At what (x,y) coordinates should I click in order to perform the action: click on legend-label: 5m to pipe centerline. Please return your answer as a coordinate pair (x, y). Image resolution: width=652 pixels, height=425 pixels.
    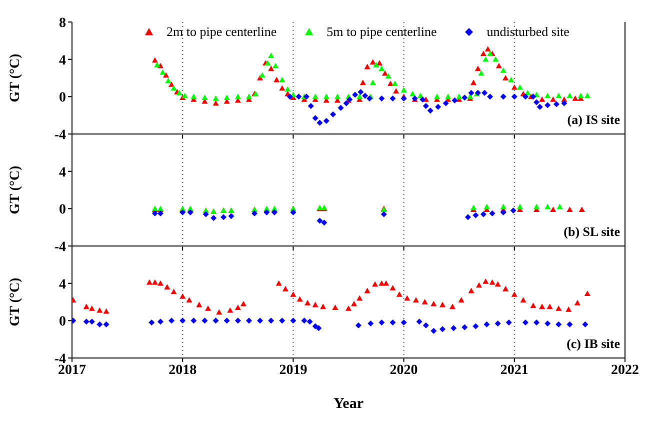
    Looking at the image, I should click on (381, 32).